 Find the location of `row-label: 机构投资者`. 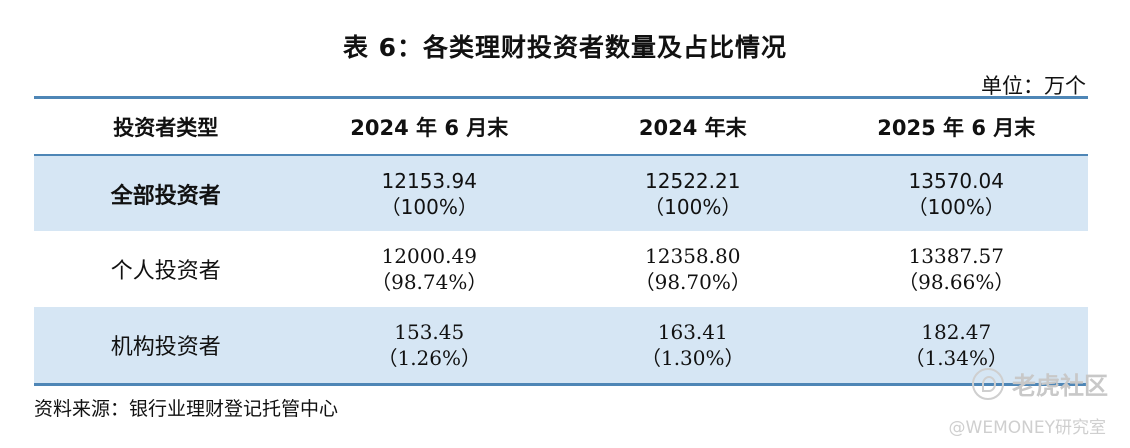

row-label: 机构投资者 is located at coordinates (165, 347).